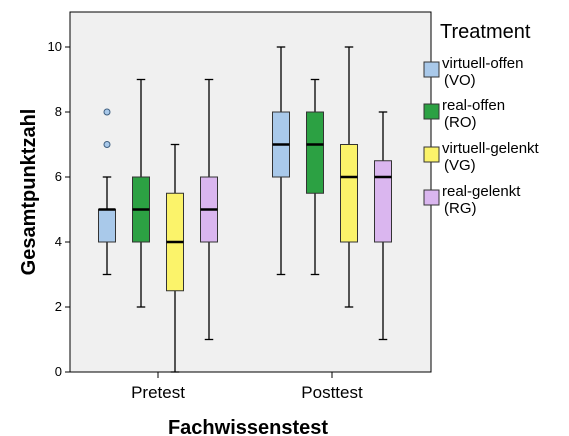  I want to click on legend-label-line2: (RO), so click(460, 122).